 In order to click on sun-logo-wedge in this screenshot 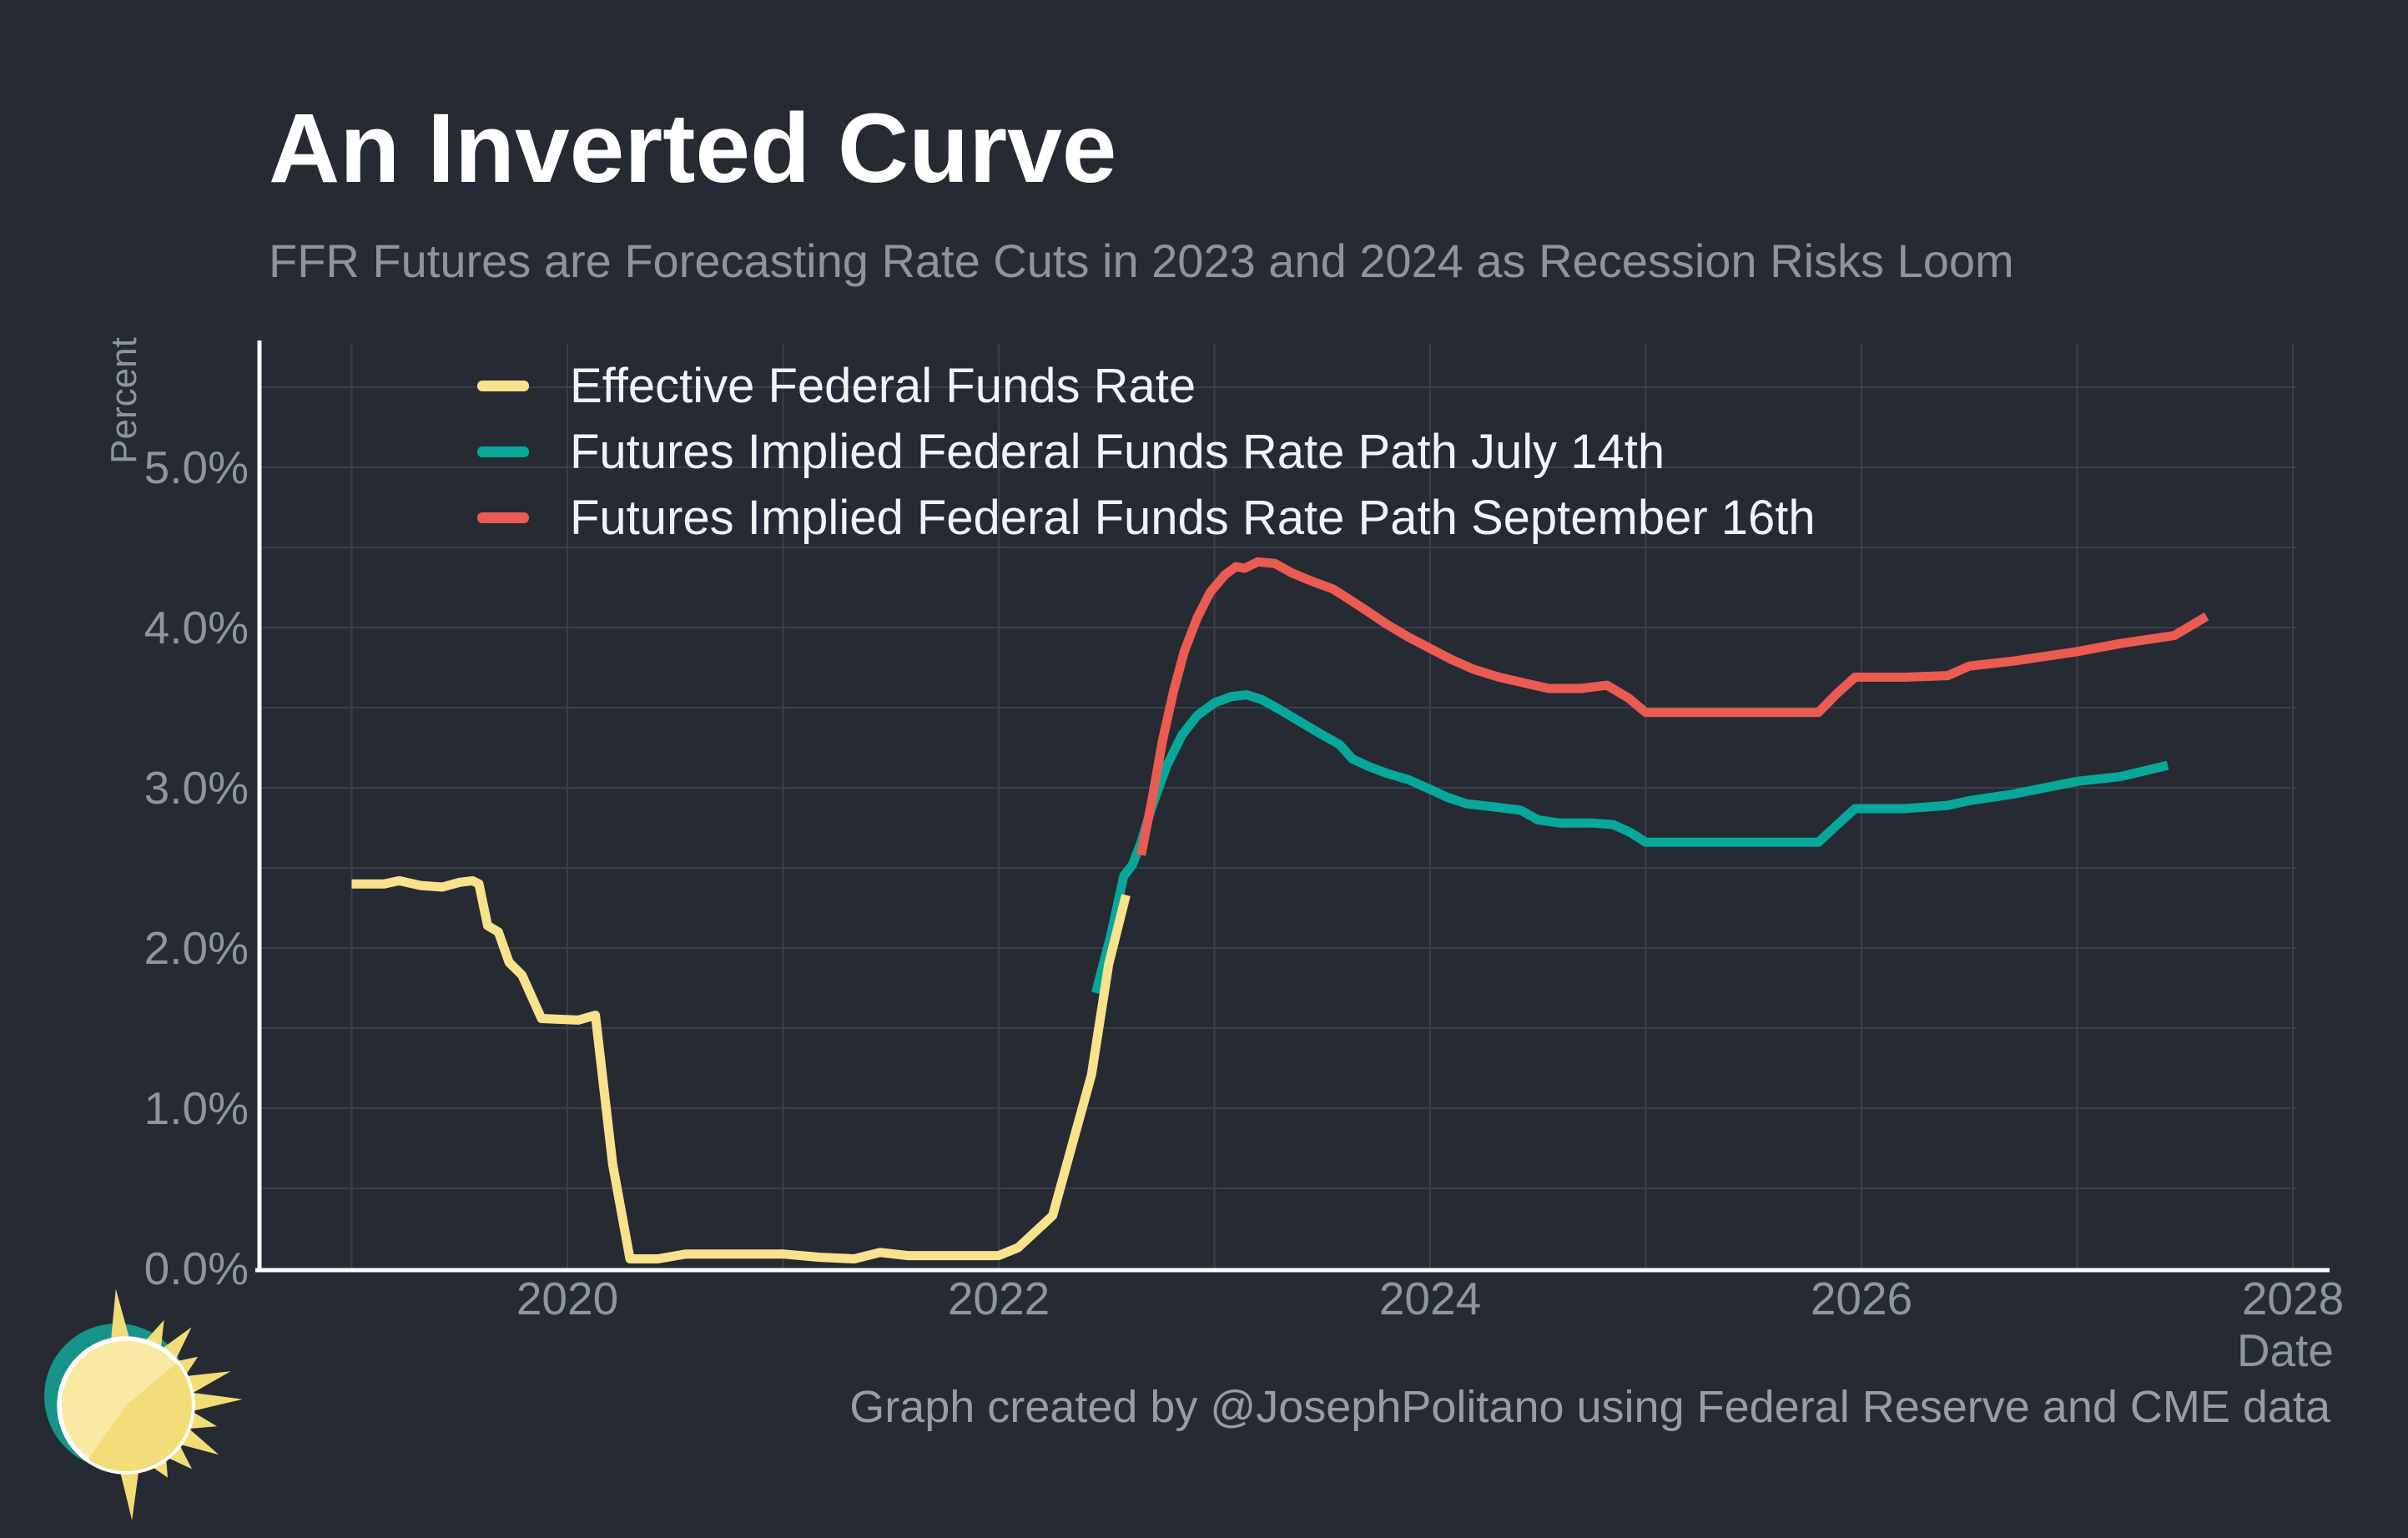, I will do `click(140, 1417)`.